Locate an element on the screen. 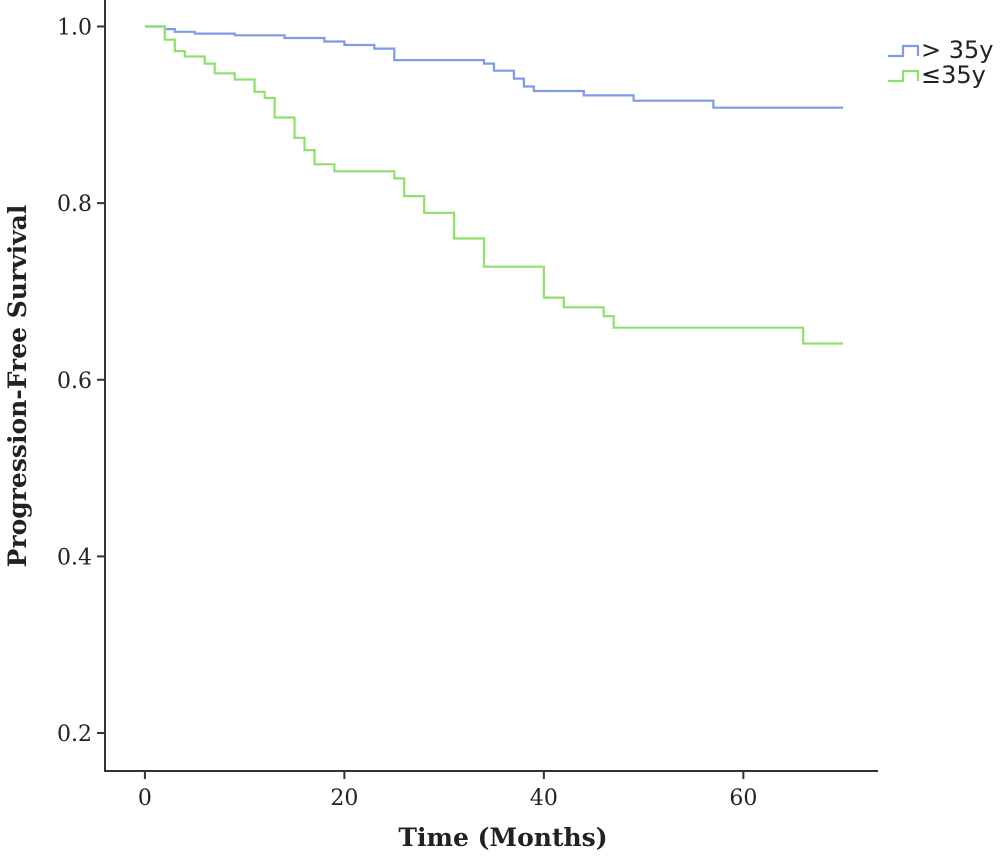 The image size is (1000, 857). x-tick-label: 0 is located at coordinates (145, 798).